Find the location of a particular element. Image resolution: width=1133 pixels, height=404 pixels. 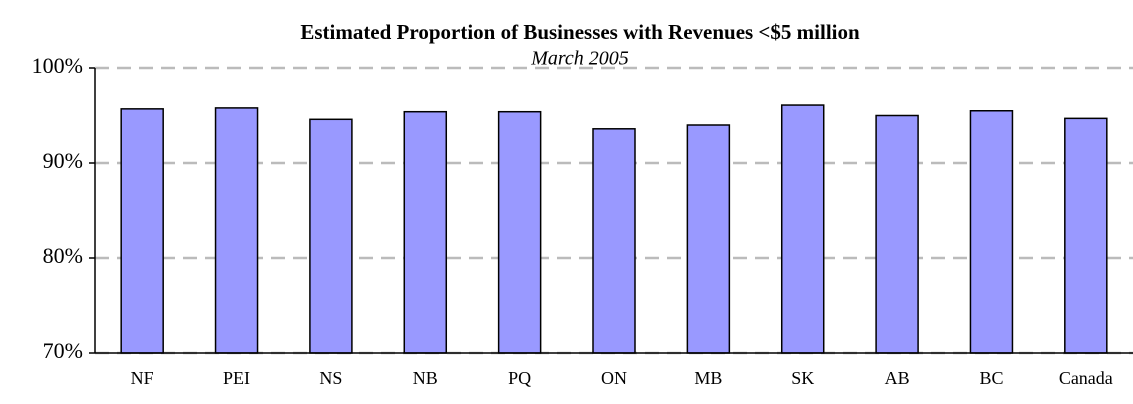

x-tick-label: NB is located at coordinates (425, 378).